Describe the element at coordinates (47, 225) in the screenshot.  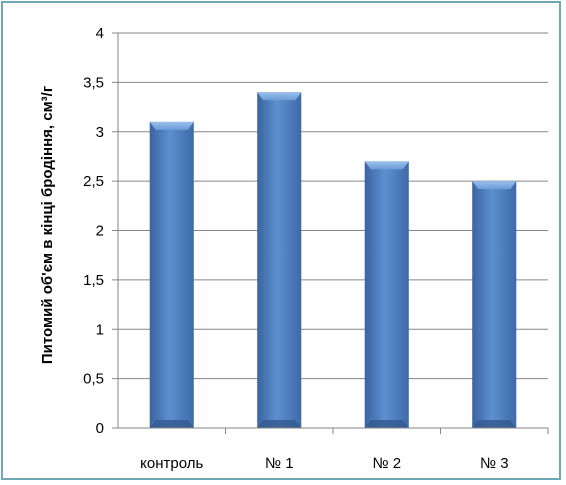
I see `y-axis-title: Питомий об'єм в кінці бродіння, см³/г` at that location.